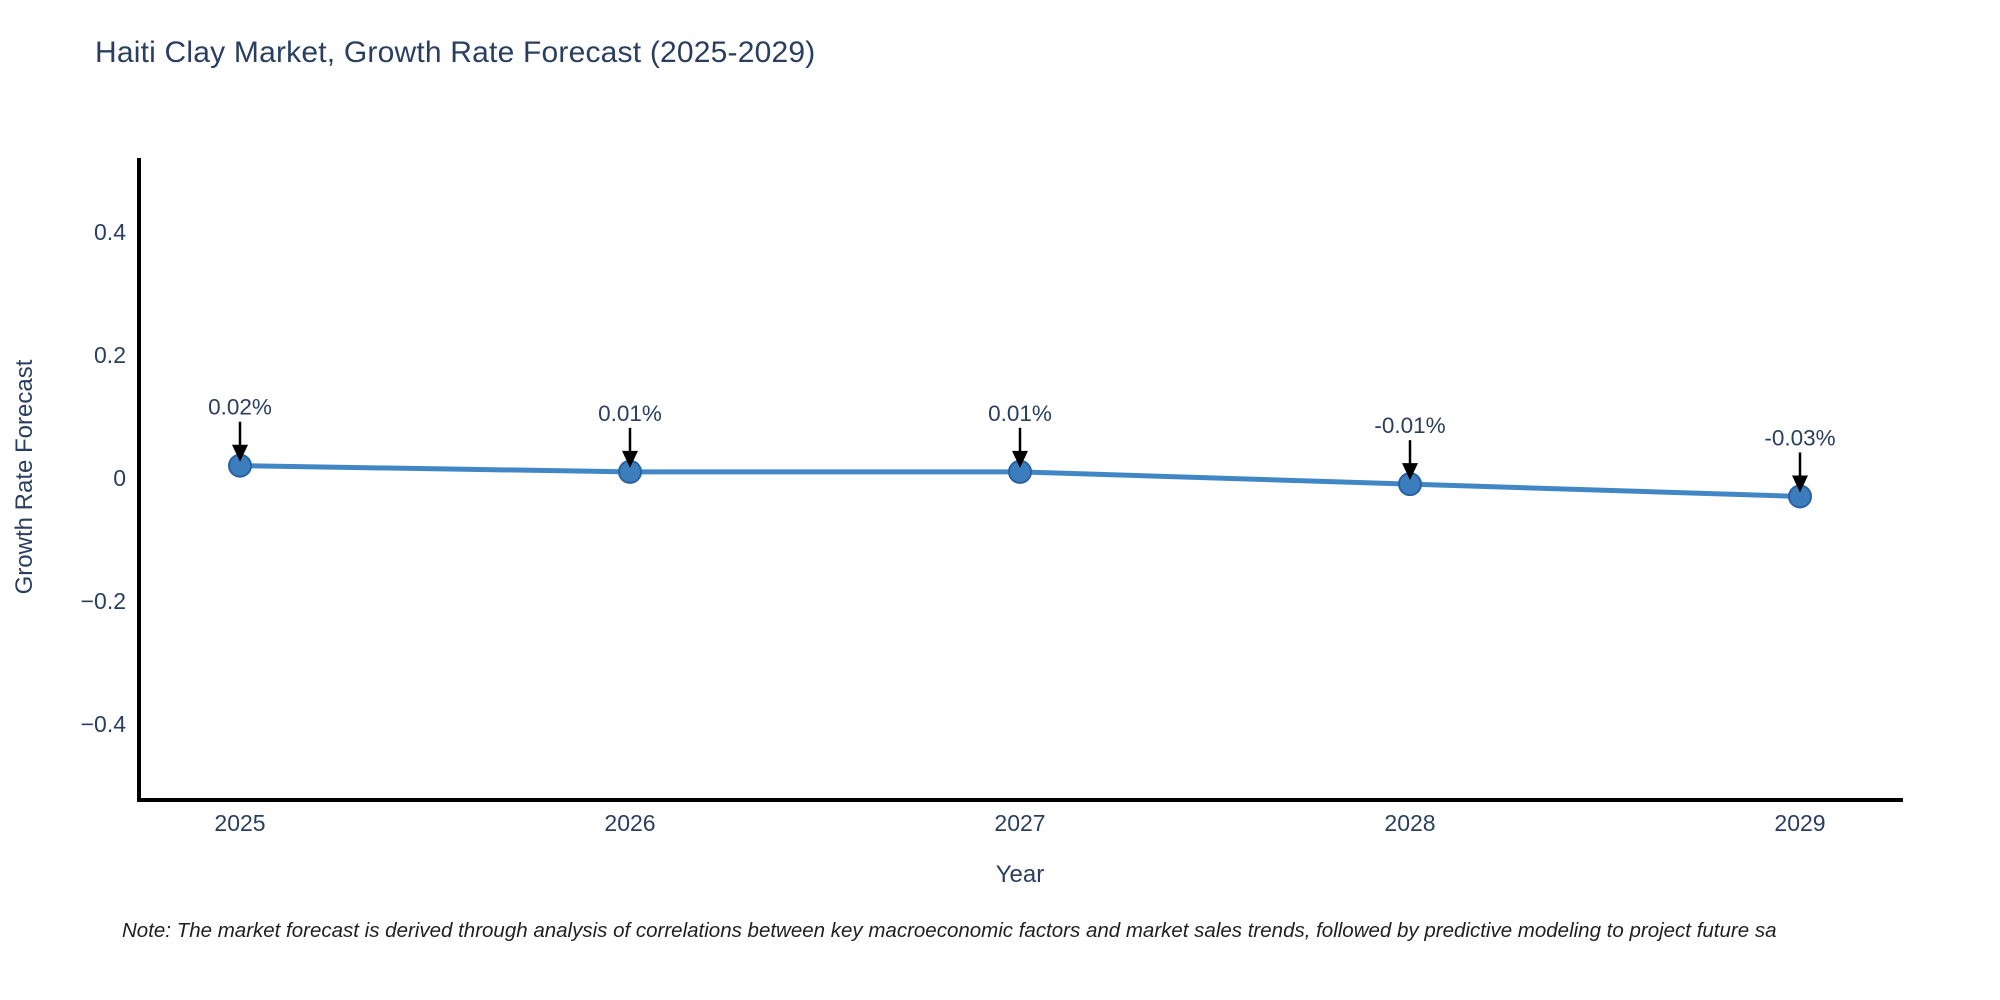 Image resolution: width=2000 pixels, height=1000 pixels. Describe the element at coordinates (110, 232) in the screenshot. I see `y-tick-label: 0.4` at that location.